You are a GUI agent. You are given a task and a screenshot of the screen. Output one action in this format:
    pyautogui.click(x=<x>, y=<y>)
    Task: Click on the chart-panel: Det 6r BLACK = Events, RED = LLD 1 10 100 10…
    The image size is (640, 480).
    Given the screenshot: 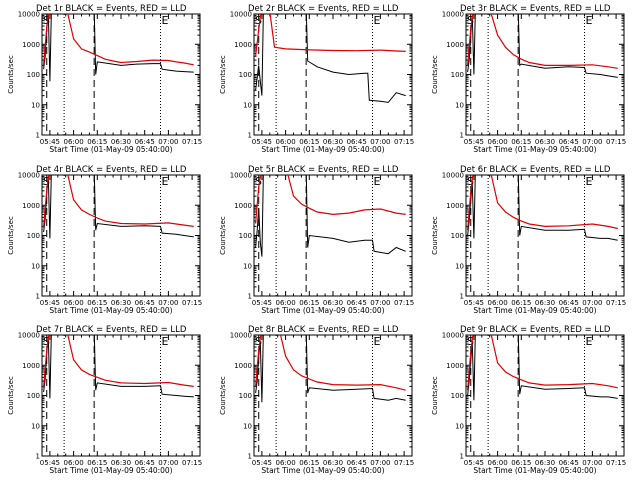 What is the action you would take?
    pyautogui.click(x=528, y=240)
    